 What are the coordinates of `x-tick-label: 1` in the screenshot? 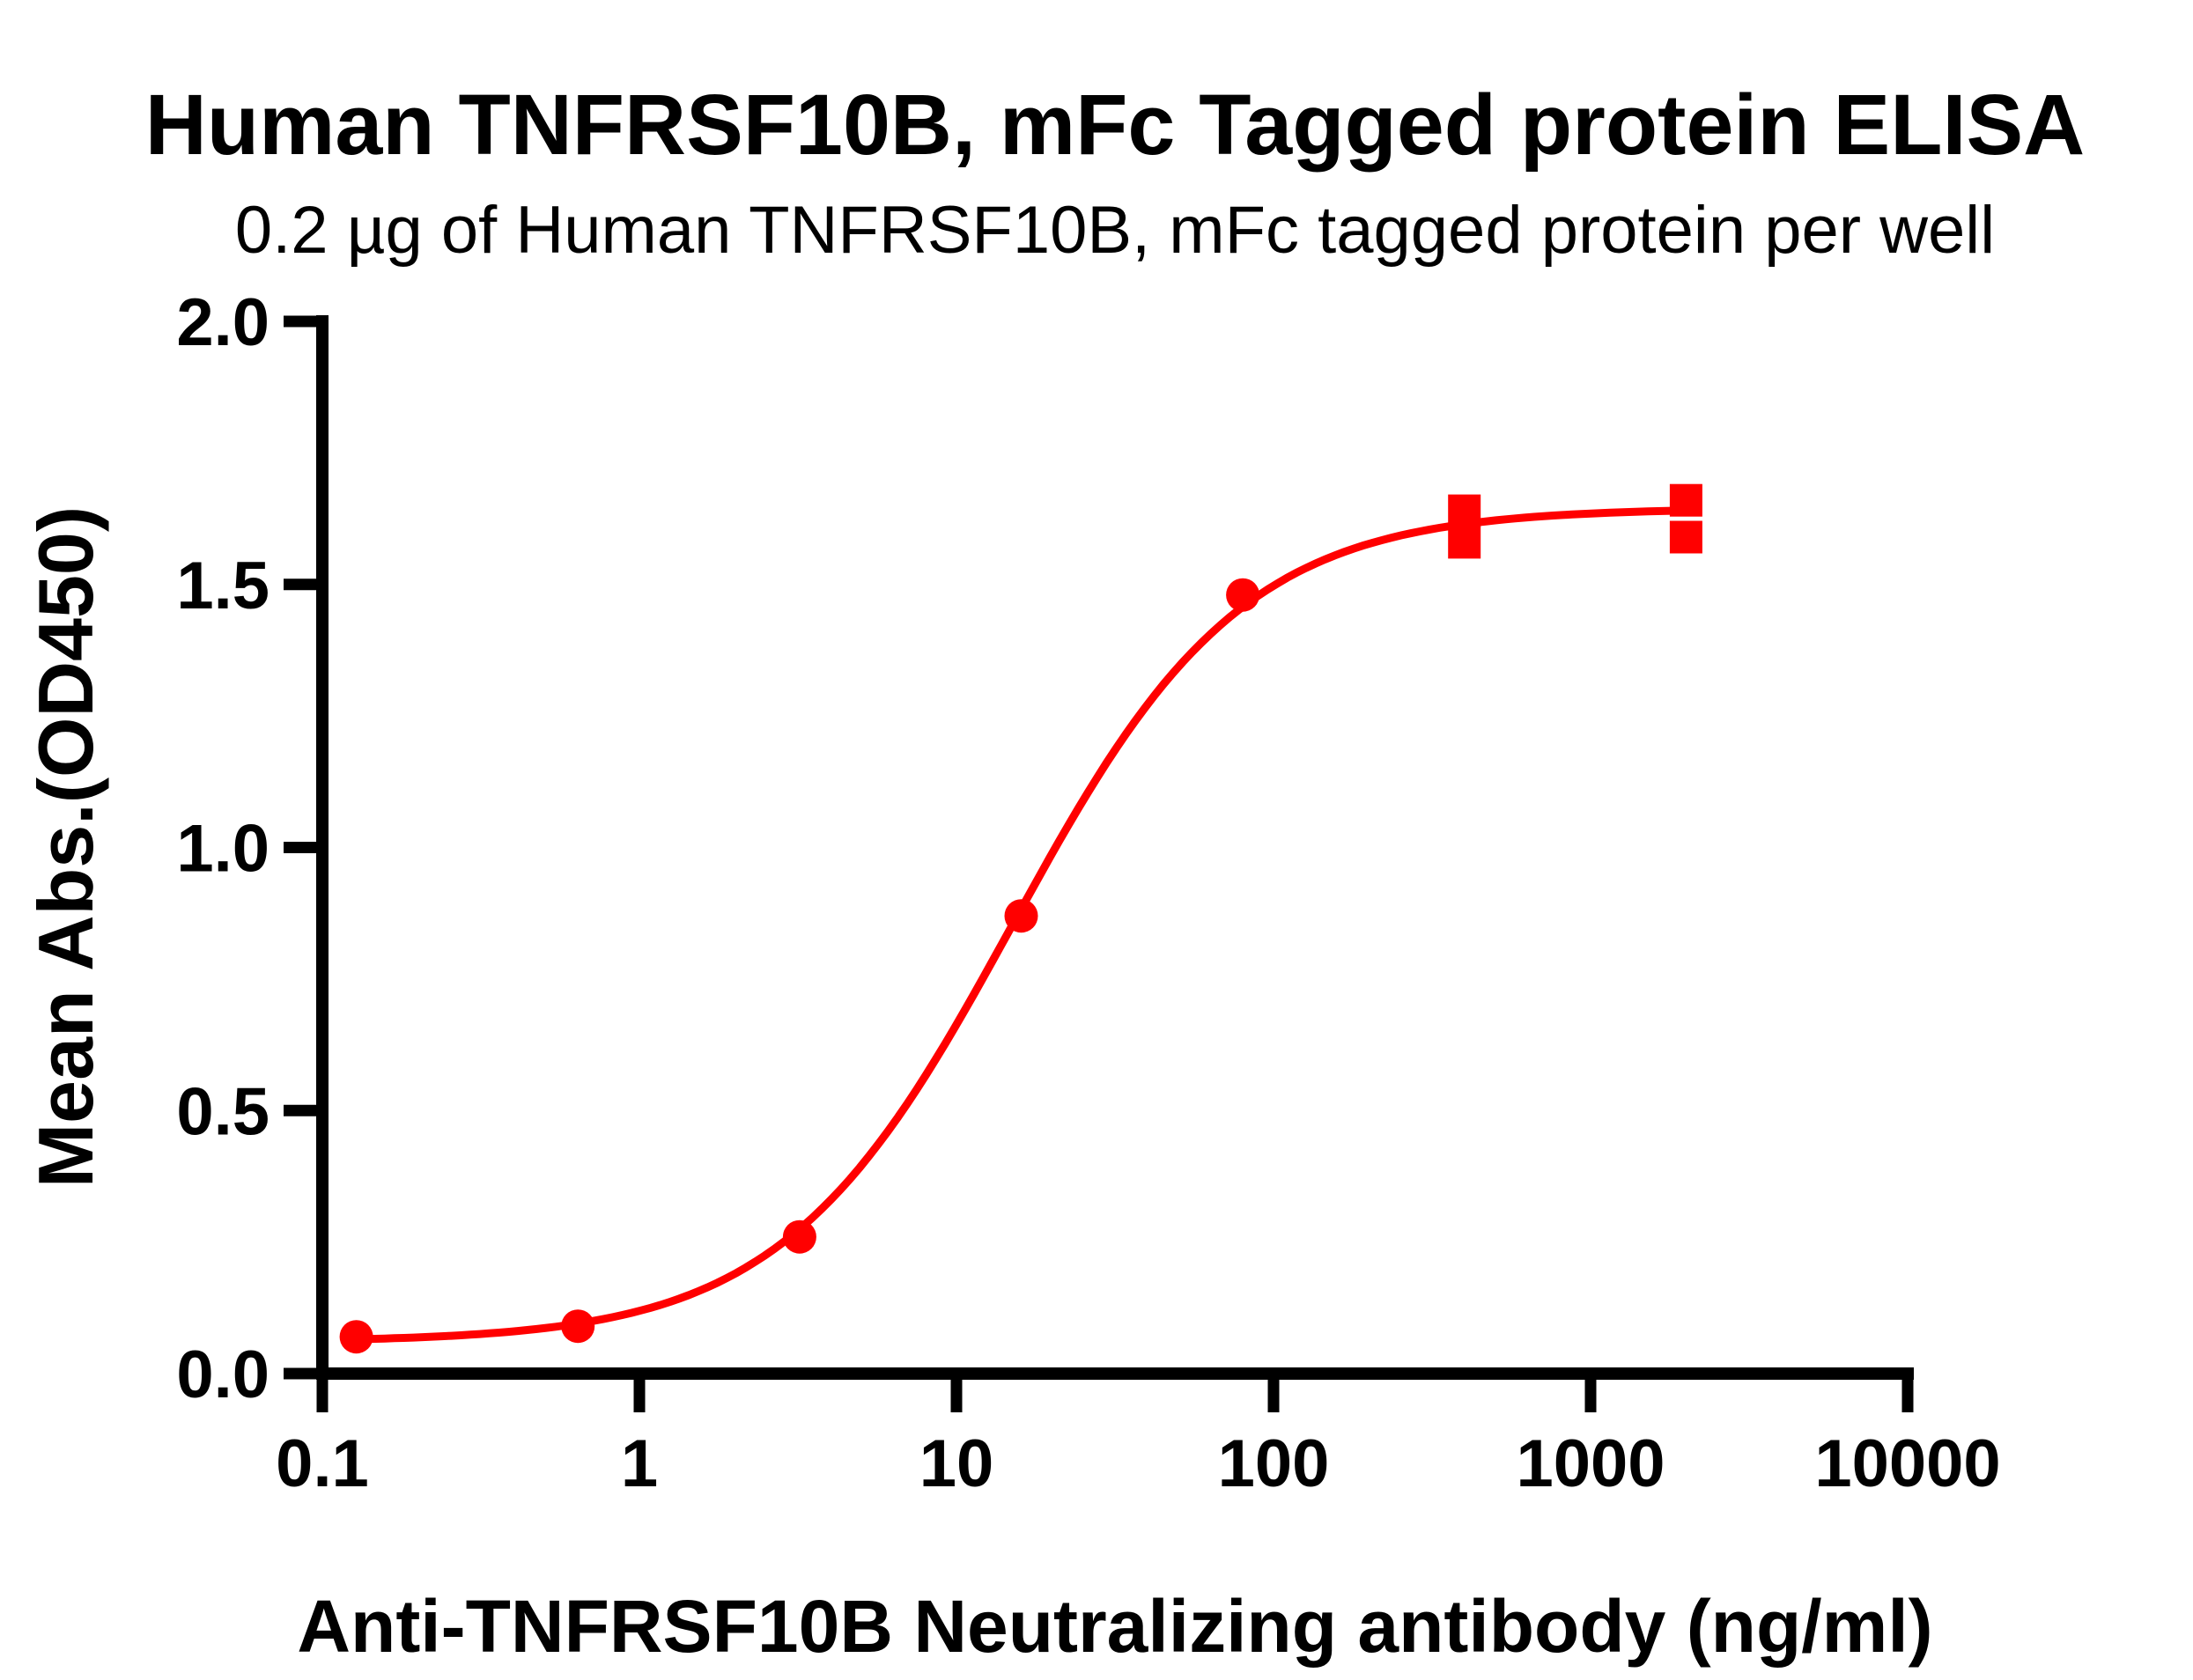 It's located at (639, 1463).